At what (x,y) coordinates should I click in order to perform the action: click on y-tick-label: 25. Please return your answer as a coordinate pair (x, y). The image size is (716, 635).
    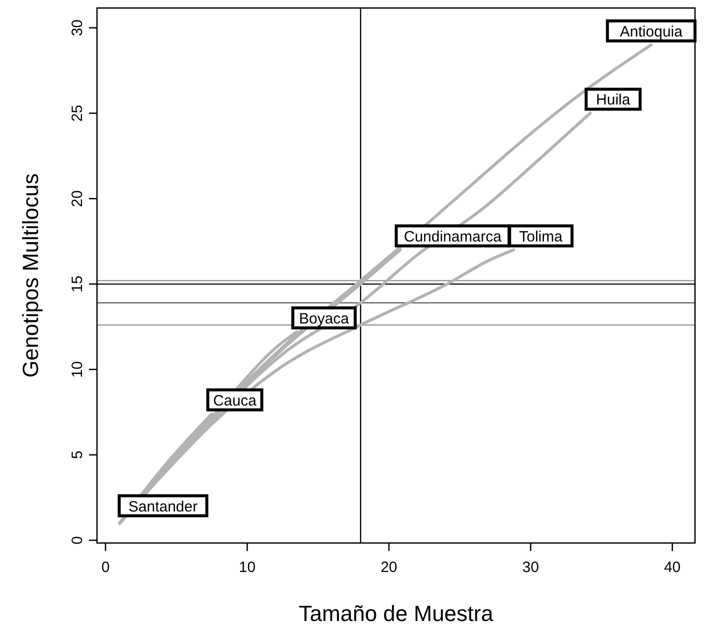
    Looking at the image, I should click on (77, 113).